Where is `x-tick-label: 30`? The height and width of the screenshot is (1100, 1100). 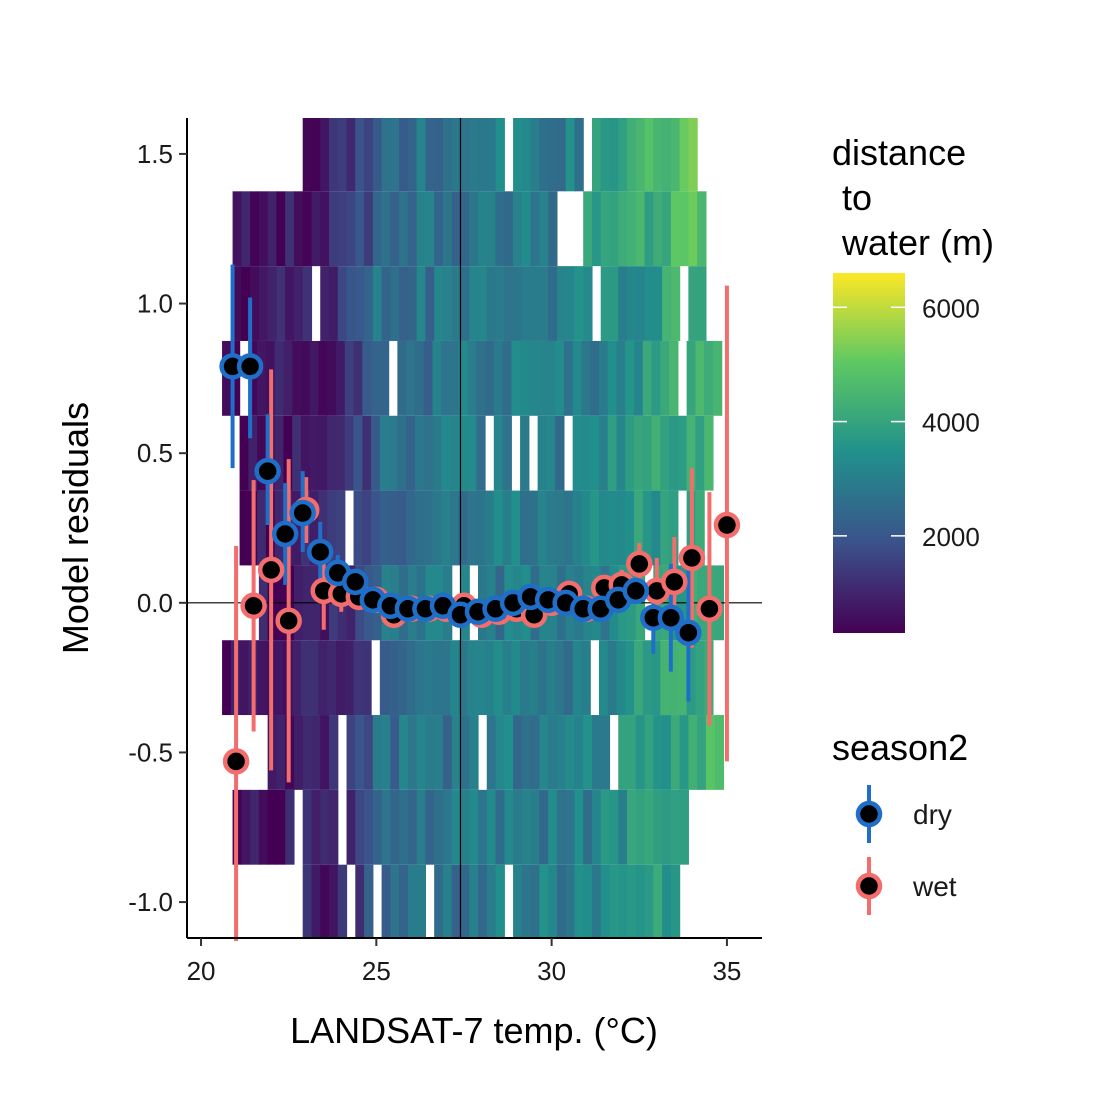
x-tick-label: 30 is located at coordinates (551, 971).